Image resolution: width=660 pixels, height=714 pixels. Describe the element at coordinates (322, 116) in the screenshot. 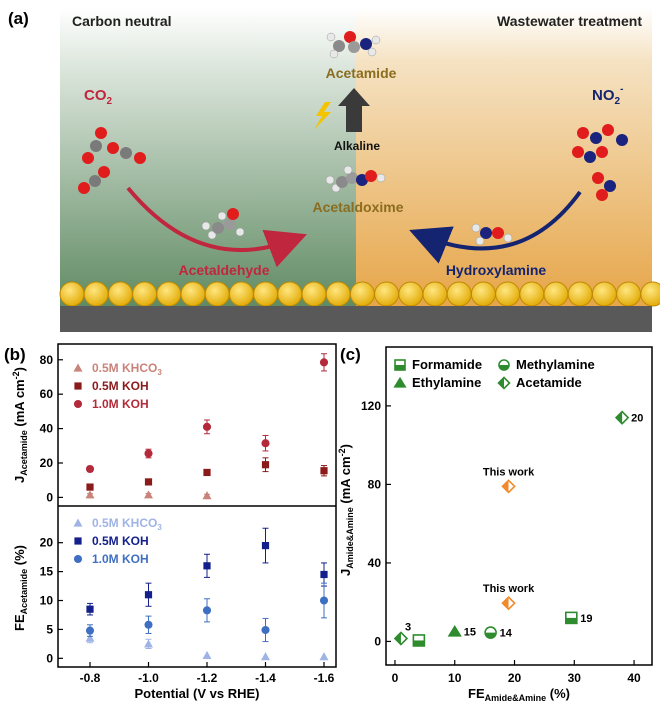

I see `lightning-icon` at that location.